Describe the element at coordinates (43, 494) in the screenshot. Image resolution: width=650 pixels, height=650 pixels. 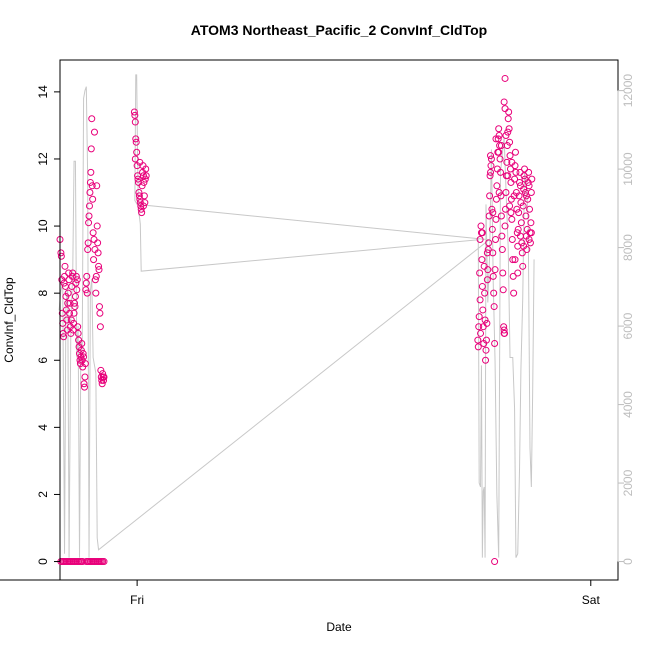
I see `y-tick-label: 2` at that location.